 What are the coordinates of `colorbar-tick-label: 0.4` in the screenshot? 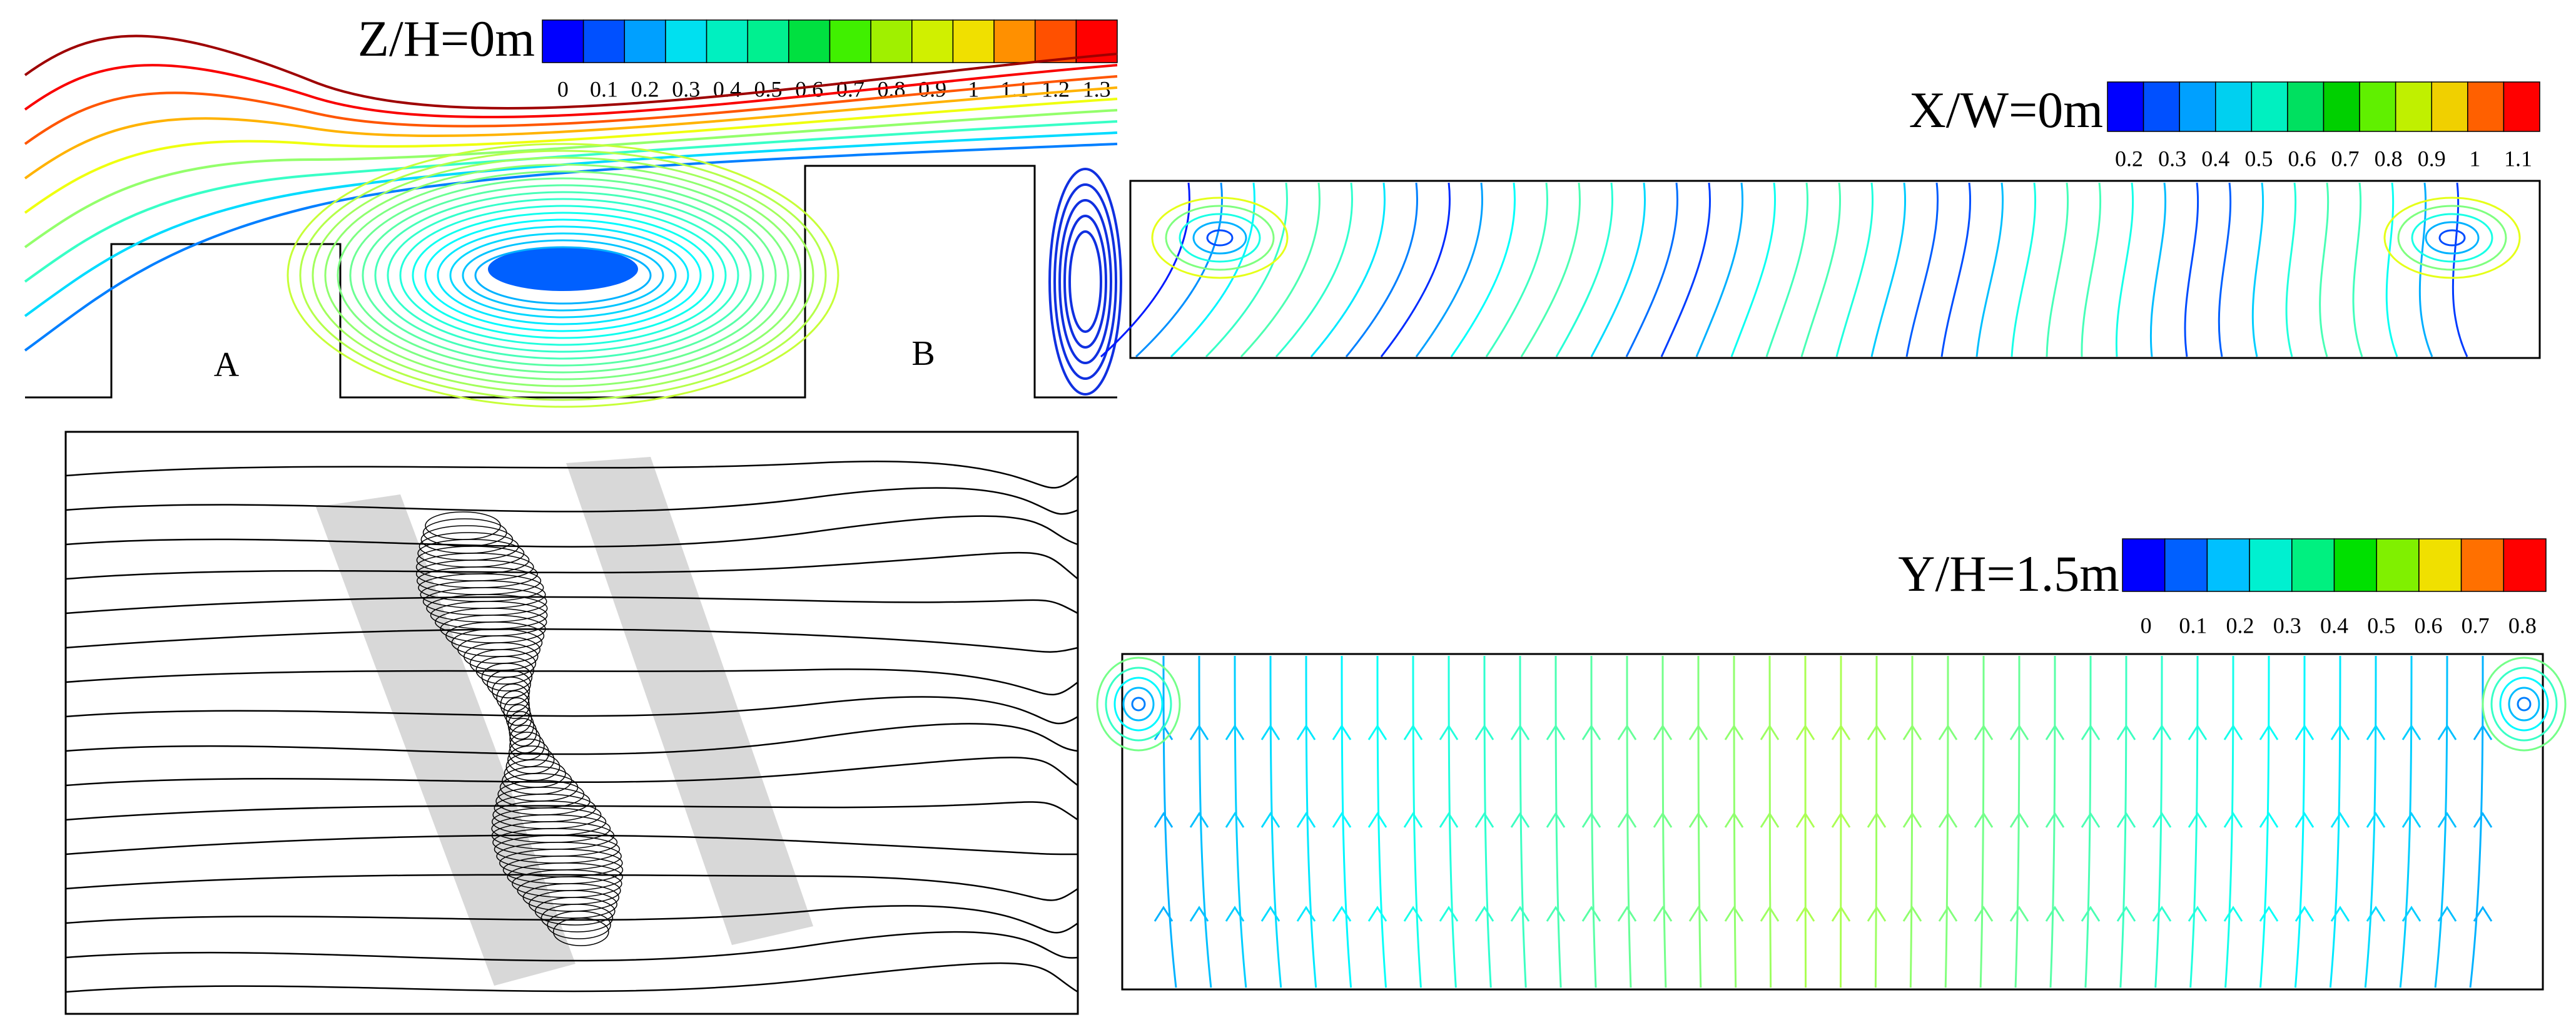 It's located at (2215, 158).